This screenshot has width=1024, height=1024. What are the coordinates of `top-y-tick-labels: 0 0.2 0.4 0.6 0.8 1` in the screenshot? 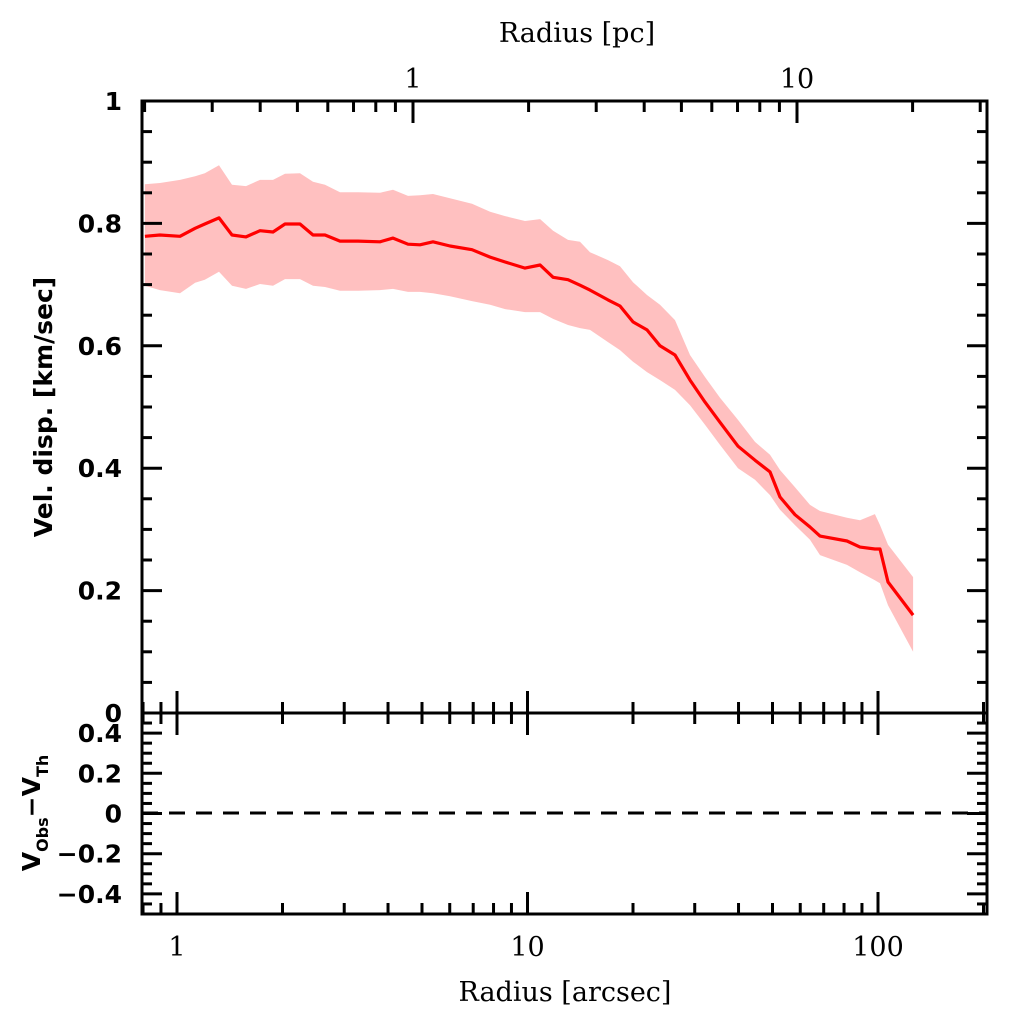 It's located at (100, 407).